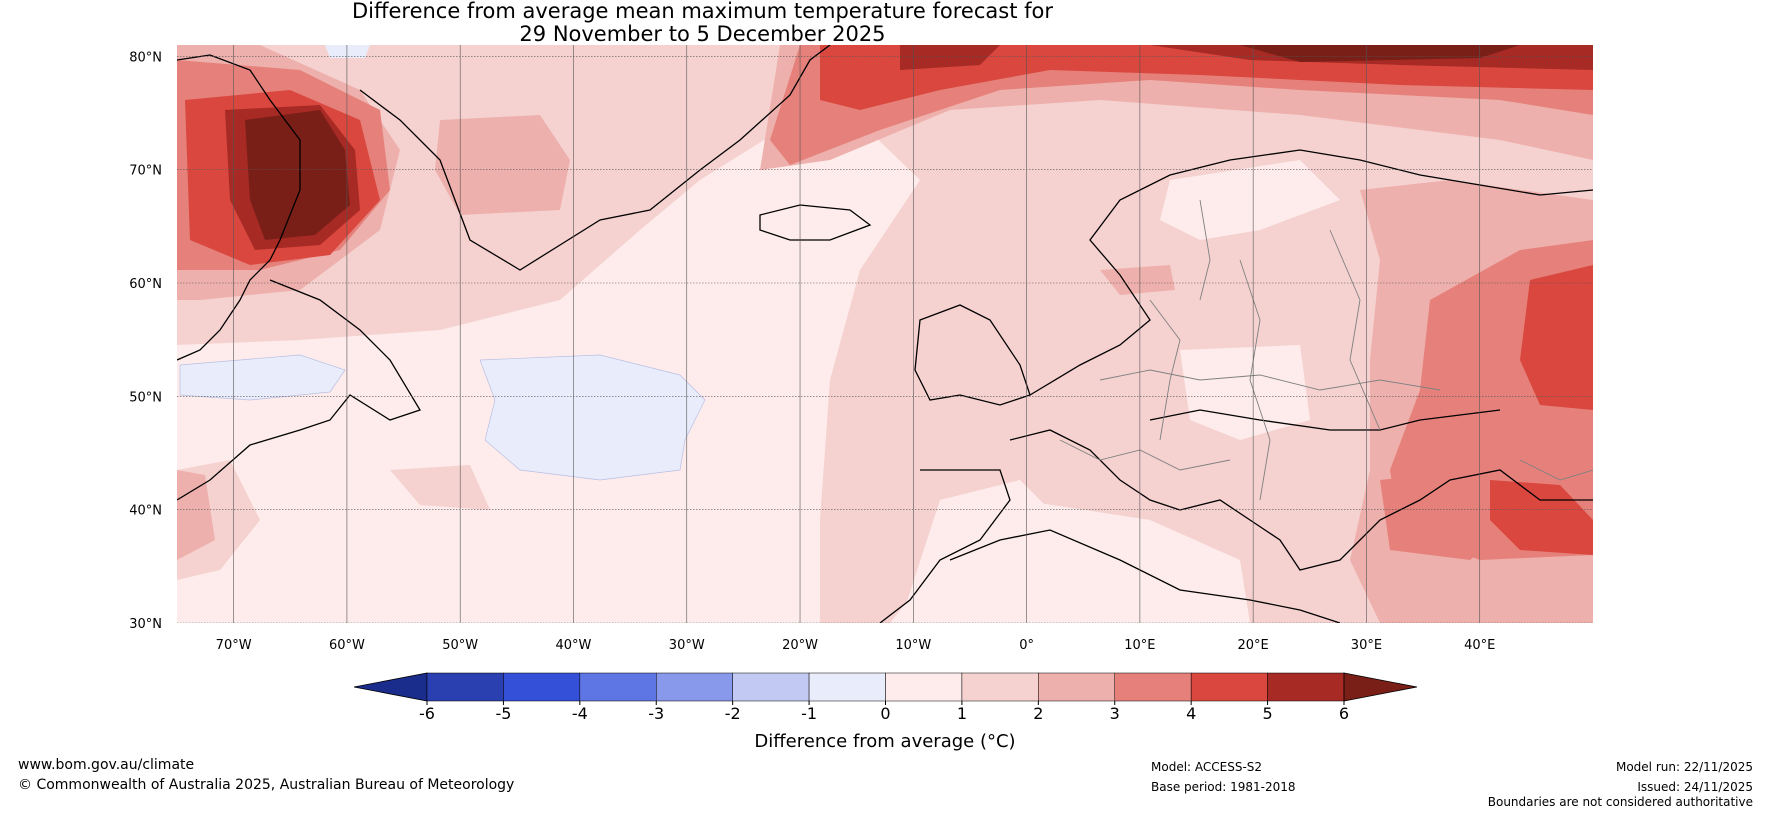 This screenshot has height=816, width=1770. I want to click on anomaly-region-4-5-caucasus, so click(1541, 517).